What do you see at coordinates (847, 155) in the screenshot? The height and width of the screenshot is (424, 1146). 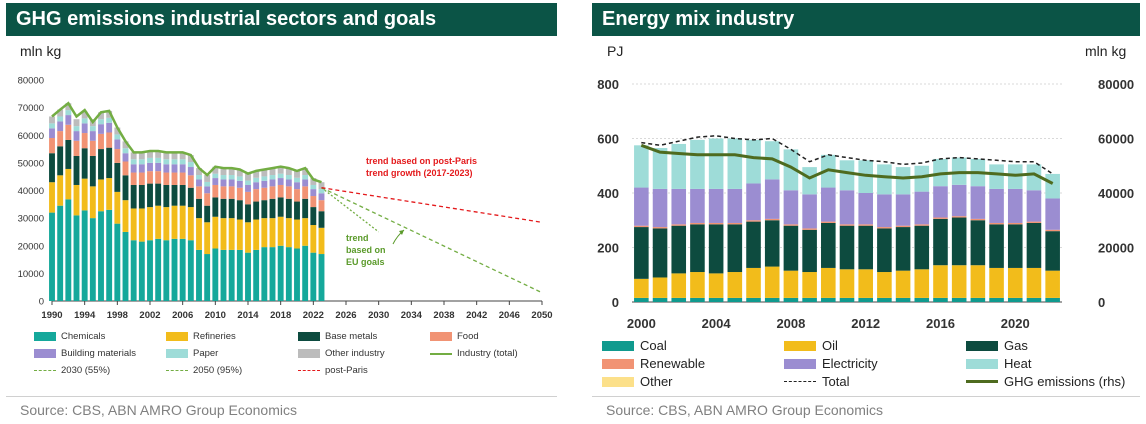 I see `total-line` at bounding box center [847, 155].